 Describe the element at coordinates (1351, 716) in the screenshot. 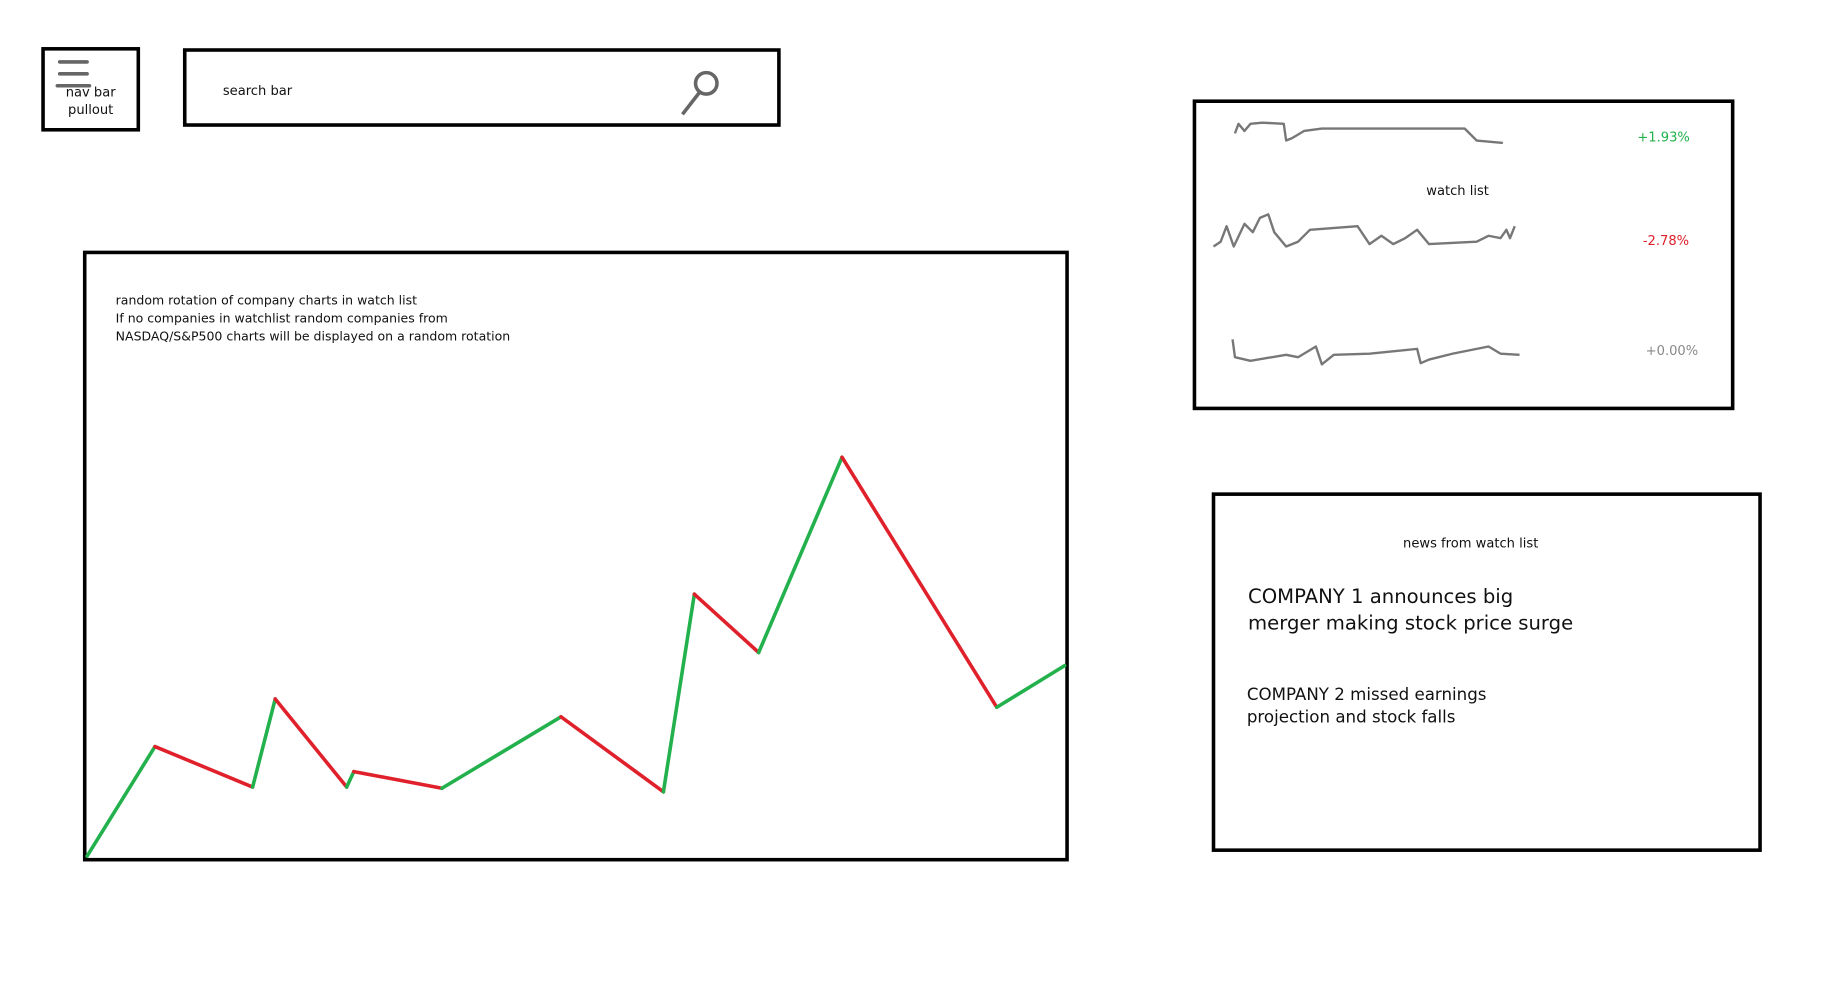

I see `news-item: projection and stock falls` at that location.